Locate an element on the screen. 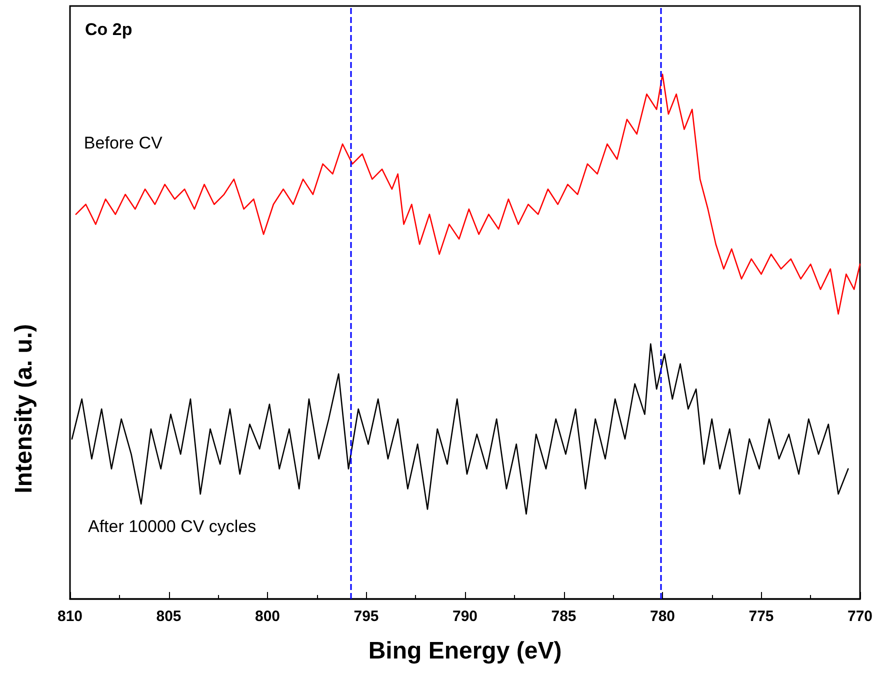  x-tick-label: 775 is located at coordinates (761, 616).